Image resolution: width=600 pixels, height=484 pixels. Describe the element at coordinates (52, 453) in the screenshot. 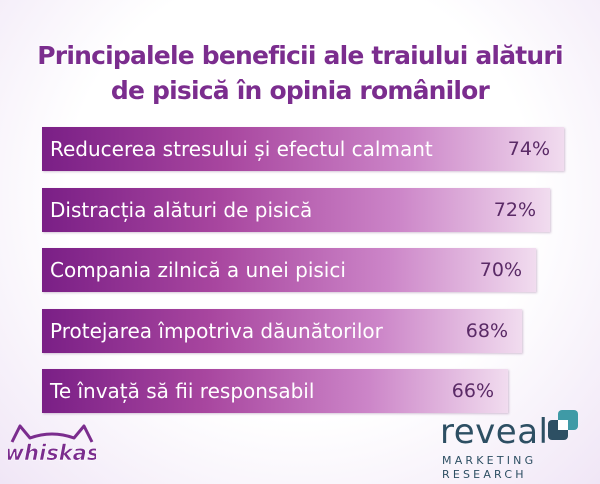

I see `whiskas-logo-text: whiskas` at that location.